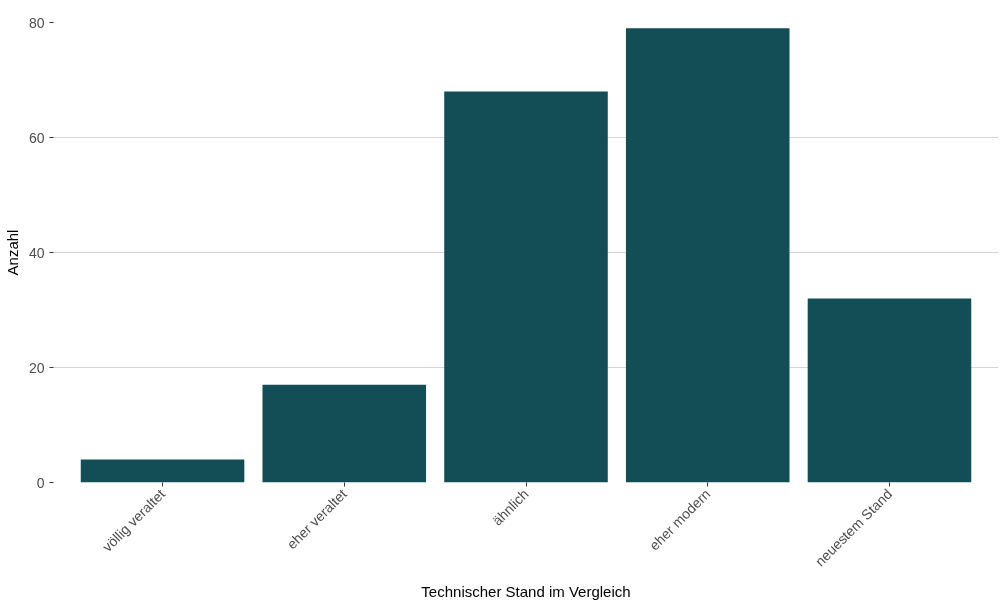 The height and width of the screenshot is (602, 1002). I want to click on y-tick-label: 80, so click(36, 22).